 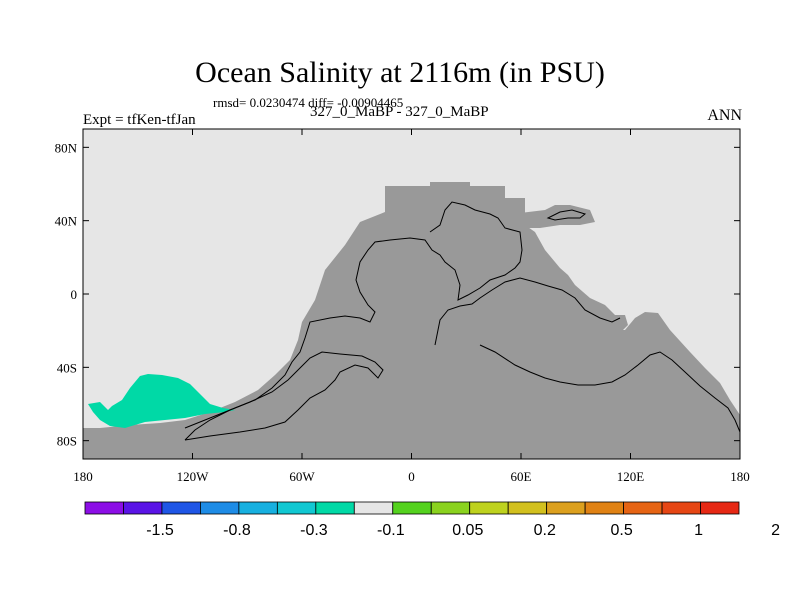 What do you see at coordinates (399, 112) in the screenshot?
I see `experiment-description: 327_0_MaBP - 327_0_MaBP` at bounding box center [399, 112].